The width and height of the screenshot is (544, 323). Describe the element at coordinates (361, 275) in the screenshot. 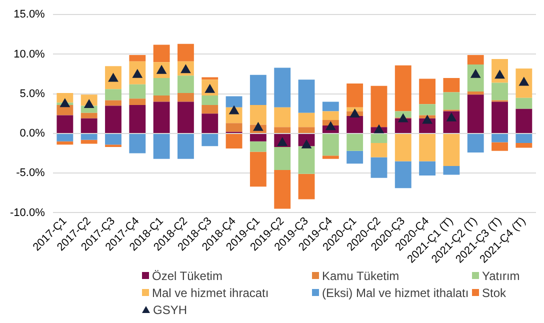

I see `legend-label: Kamu Tüketim` at that location.